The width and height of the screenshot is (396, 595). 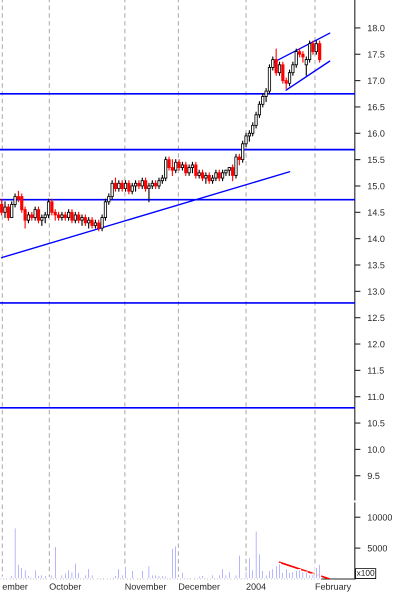 I want to click on y-tick-label: 5000, so click(x=378, y=548).